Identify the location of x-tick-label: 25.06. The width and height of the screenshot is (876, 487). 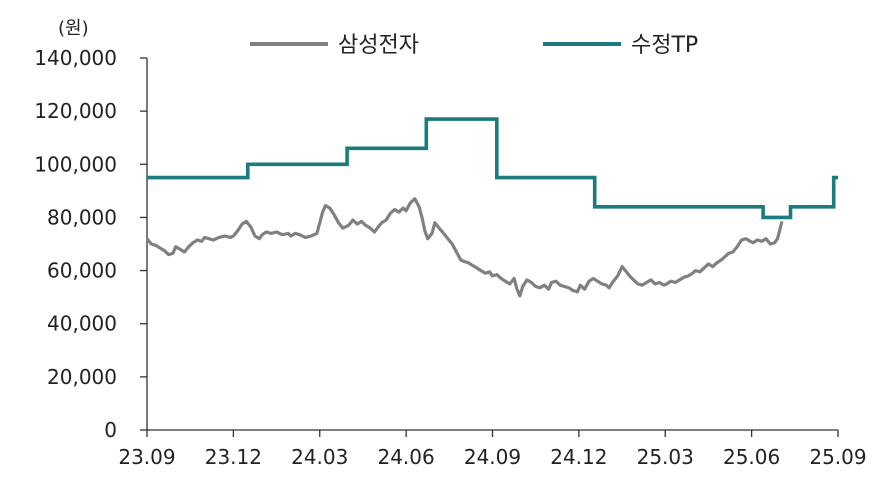
(751, 457).